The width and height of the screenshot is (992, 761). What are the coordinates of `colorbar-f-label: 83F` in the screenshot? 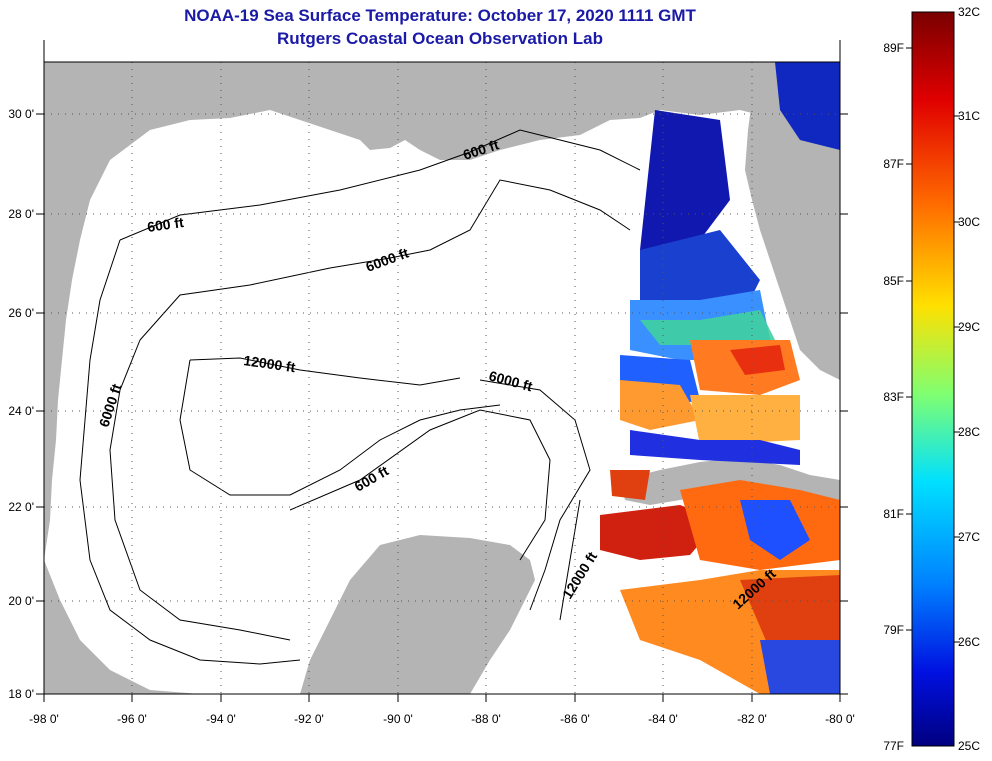 It's located at (893, 397).